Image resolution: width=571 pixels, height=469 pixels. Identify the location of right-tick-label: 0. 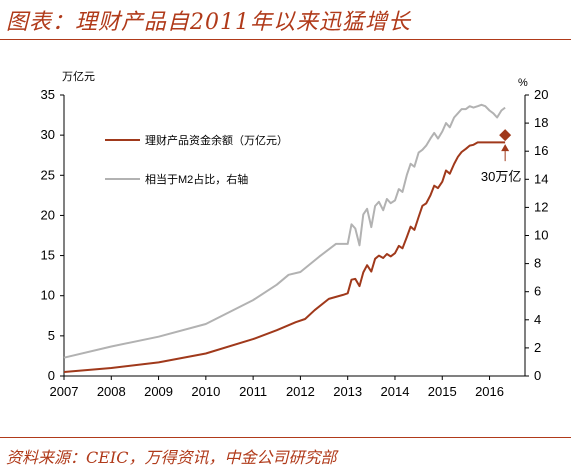
(537, 375).